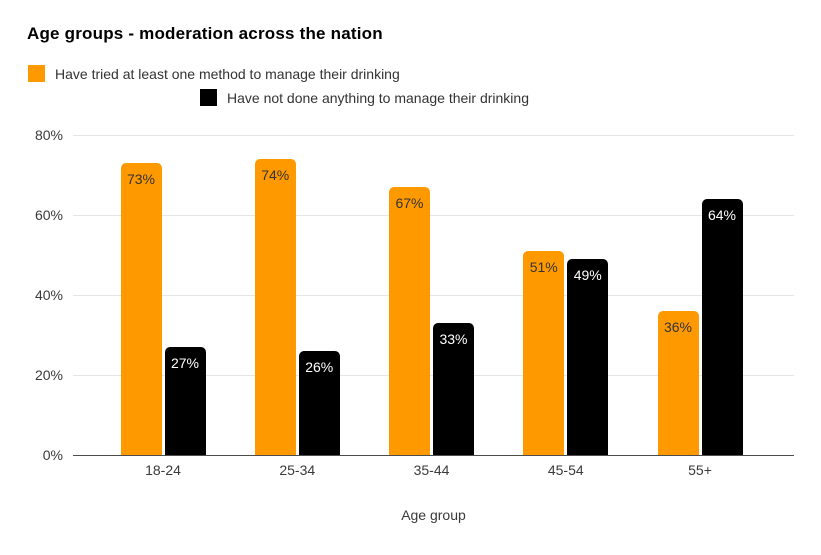  What do you see at coordinates (678, 383) in the screenshot?
I see `bar-tried-55+: 36%` at bounding box center [678, 383].